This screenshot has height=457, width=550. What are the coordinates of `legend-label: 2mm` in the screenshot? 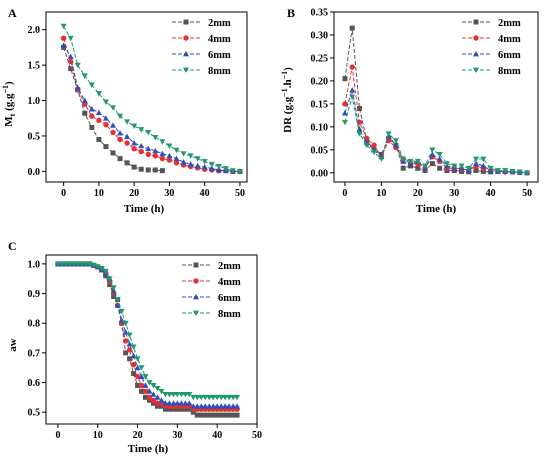 It's located at (229, 266).